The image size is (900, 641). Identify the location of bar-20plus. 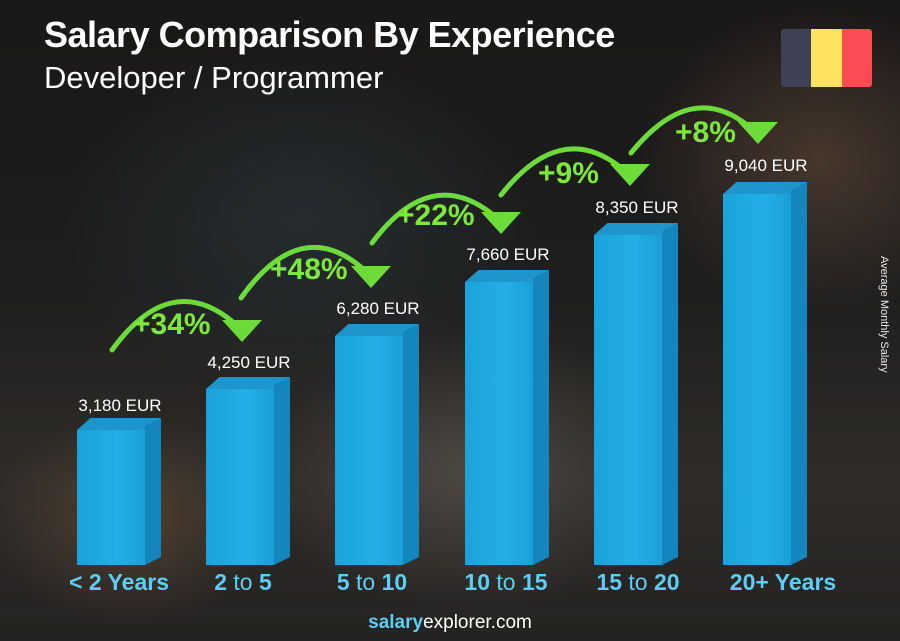
(765, 373).